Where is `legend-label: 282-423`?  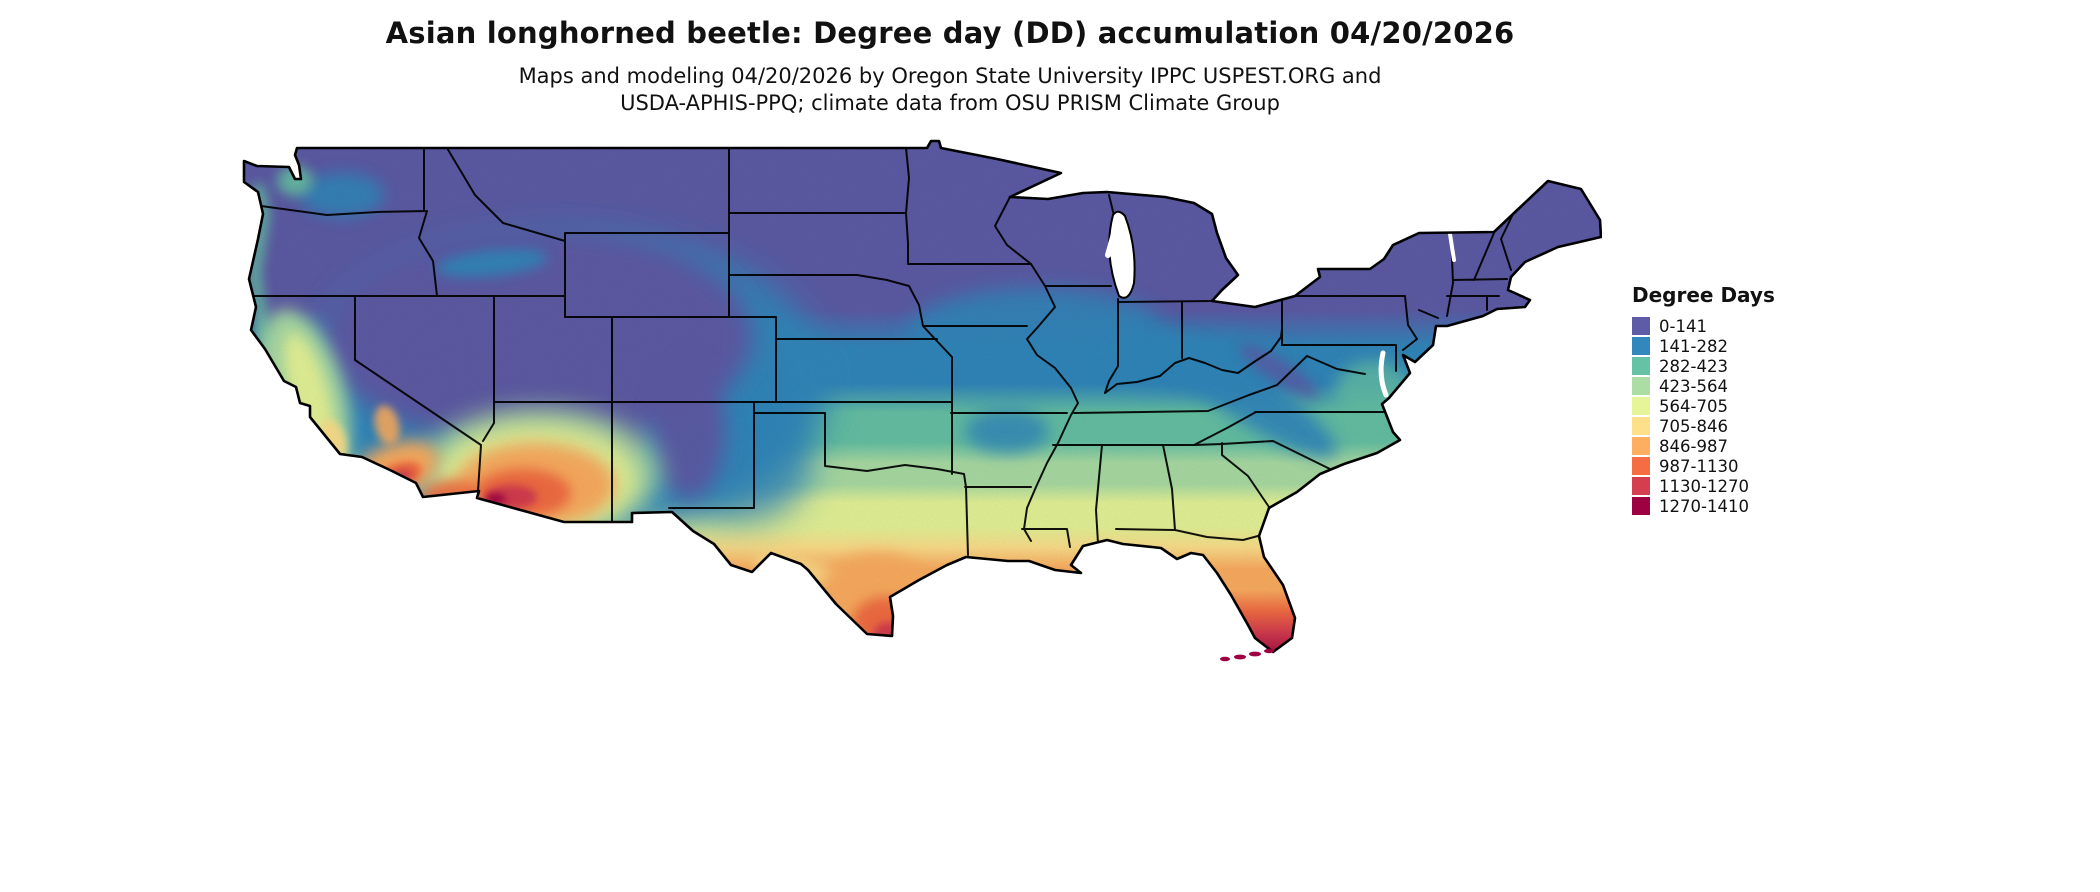 legend-label: 282-423 is located at coordinates (1693, 366).